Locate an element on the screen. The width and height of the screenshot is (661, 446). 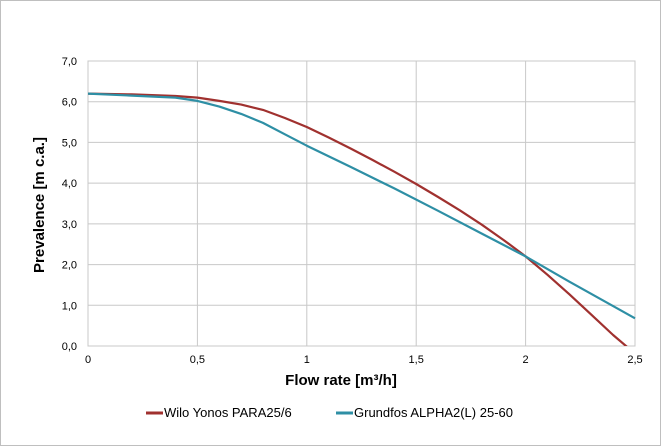
y-tick-label: 6,0 is located at coordinates (69, 103).